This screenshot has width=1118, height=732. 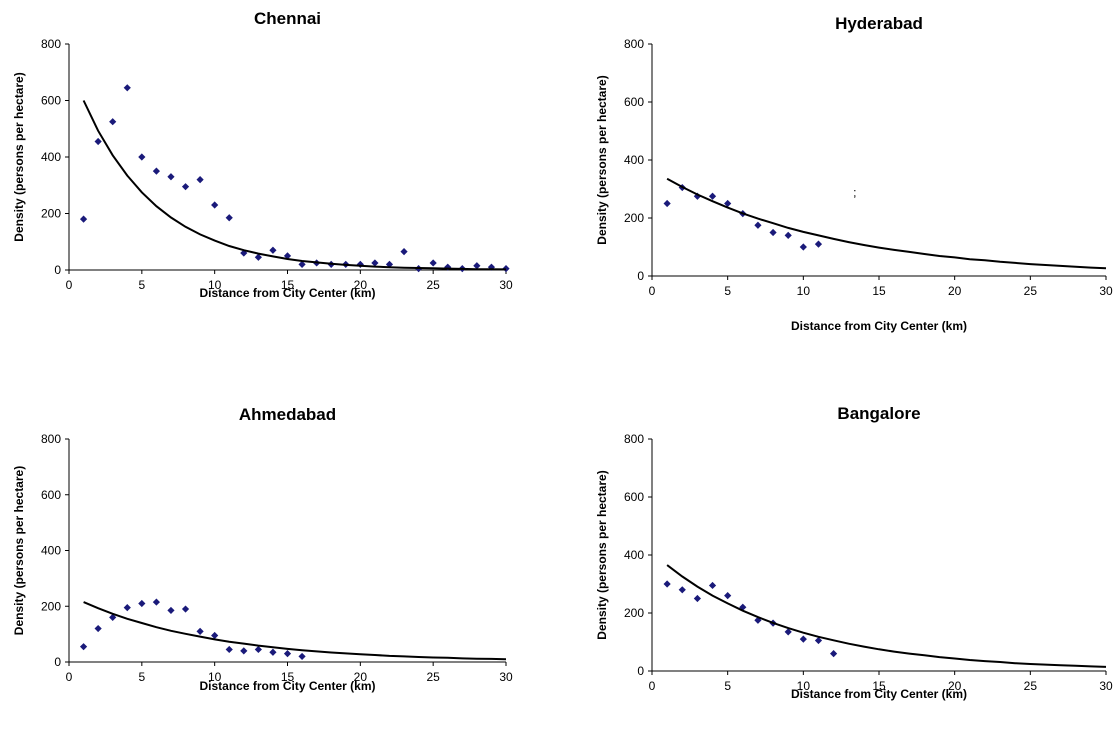 What do you see at coordinates (287, 18) in the screenshot?
I see `chart-title: Chennai` at bounding box center [287, 18].